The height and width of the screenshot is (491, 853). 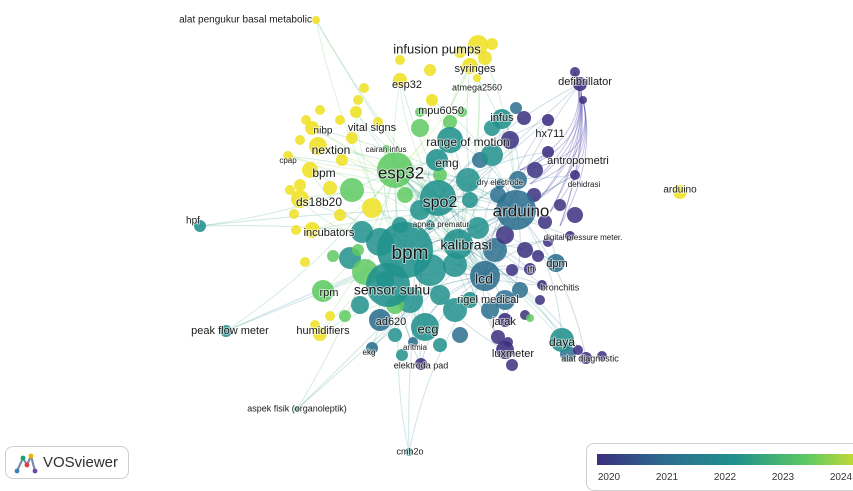 What do you see at coordinates (560, 287) in the screenshot?
I see `node-label: bronchitis` at bounding box center [560, 287].